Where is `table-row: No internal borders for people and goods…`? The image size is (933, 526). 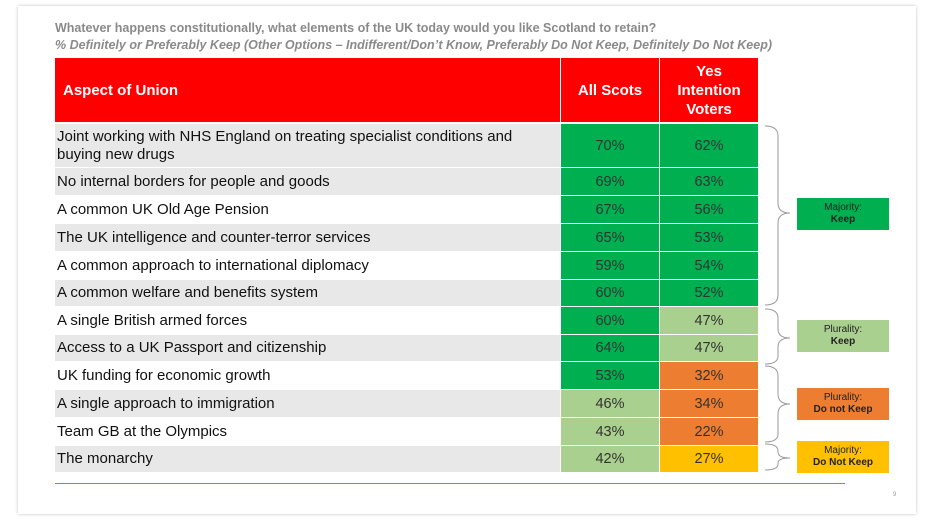 table-row: No internal borders for people and goods… is located at coordinates (406, 181).